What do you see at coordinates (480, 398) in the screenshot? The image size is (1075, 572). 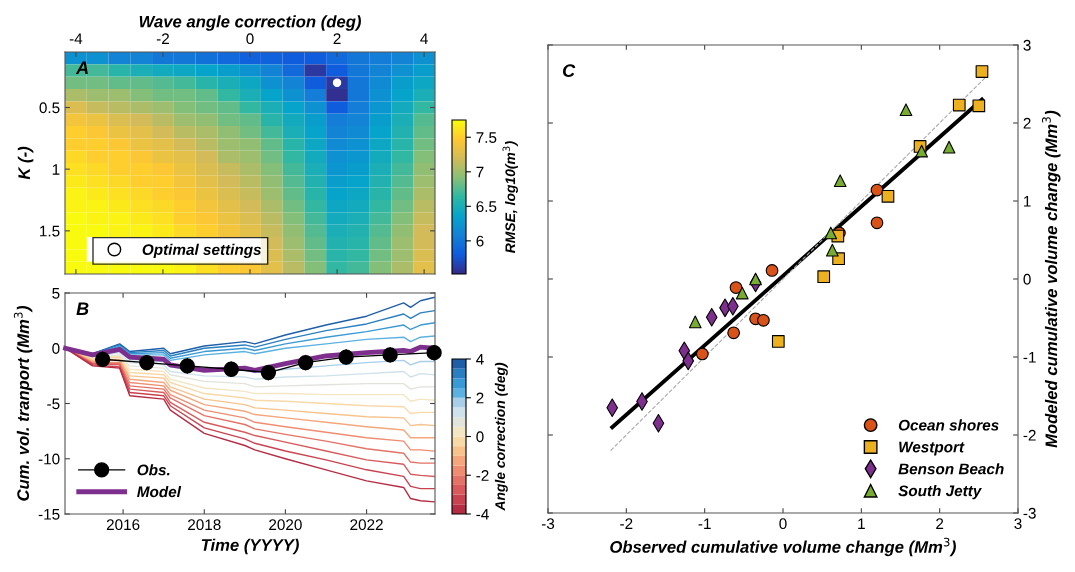 I see `color-bar-label: 2` at bounding box center [480, 398].